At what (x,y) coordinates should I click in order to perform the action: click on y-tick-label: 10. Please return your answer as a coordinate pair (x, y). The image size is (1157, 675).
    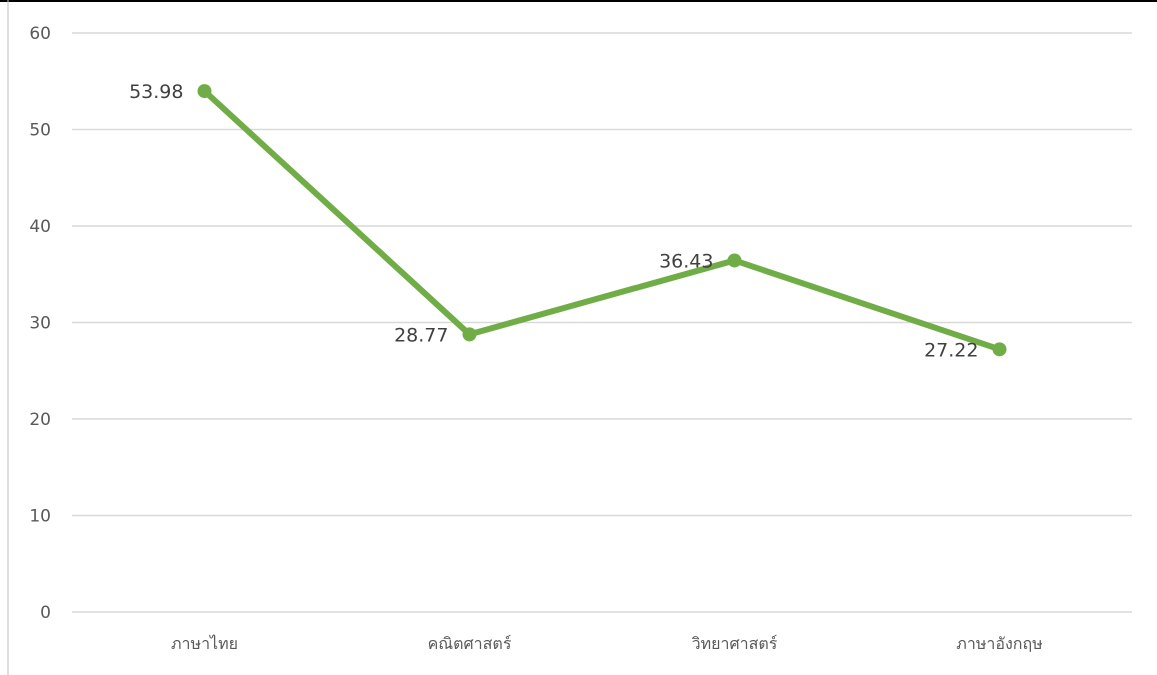
    Looking at the image, I should click on (40, 517).